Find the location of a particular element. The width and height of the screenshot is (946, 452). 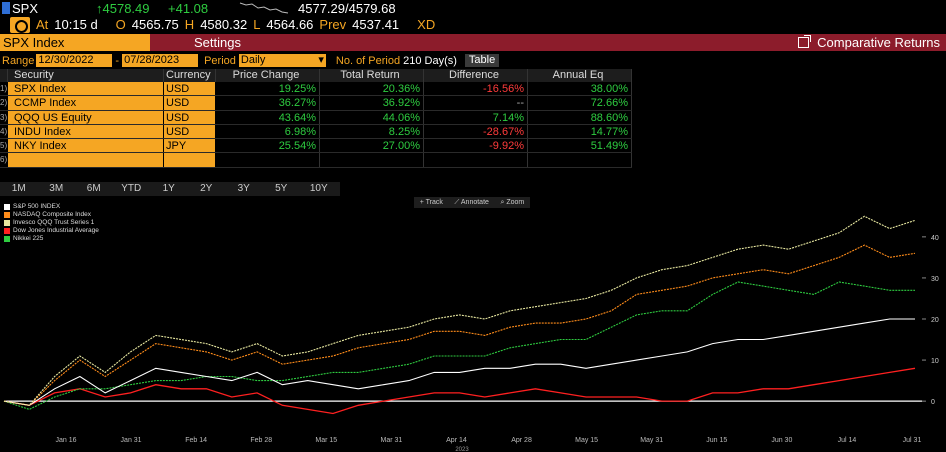

row-price-change: 6.98% is located at coordinates (268, 131).